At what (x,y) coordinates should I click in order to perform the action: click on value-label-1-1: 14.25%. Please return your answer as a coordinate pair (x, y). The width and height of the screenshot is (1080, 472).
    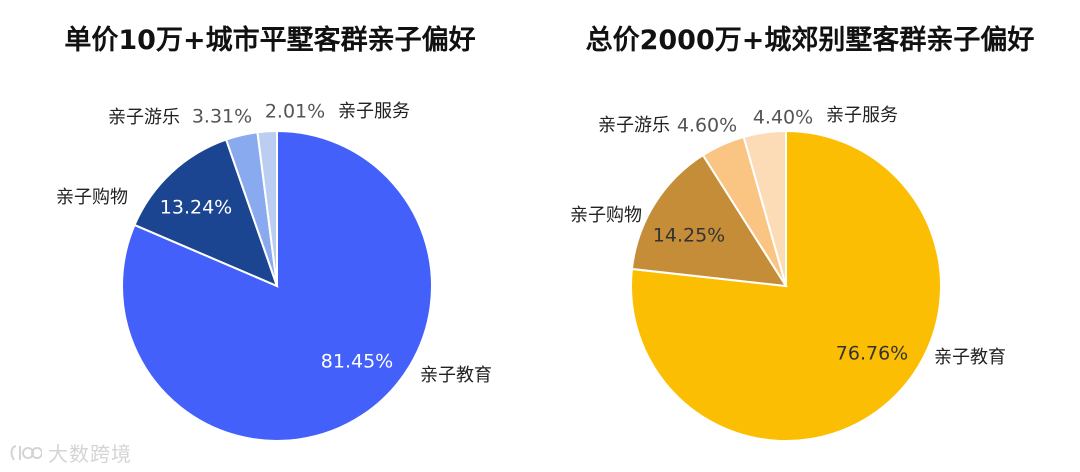
    Looking at the image, I should click on (689, 236).